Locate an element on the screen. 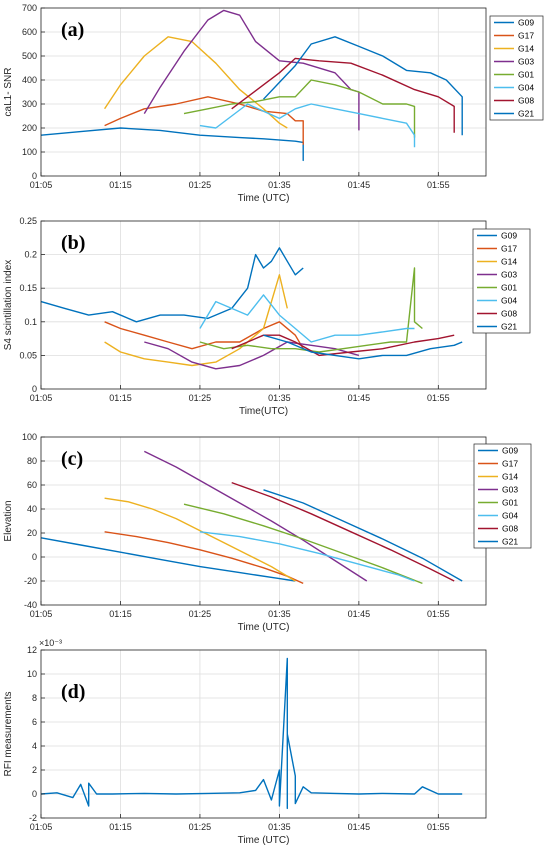 This screenshot has height=854, width=550. y-tick-label: 500 is located at coordinates (29, 56).